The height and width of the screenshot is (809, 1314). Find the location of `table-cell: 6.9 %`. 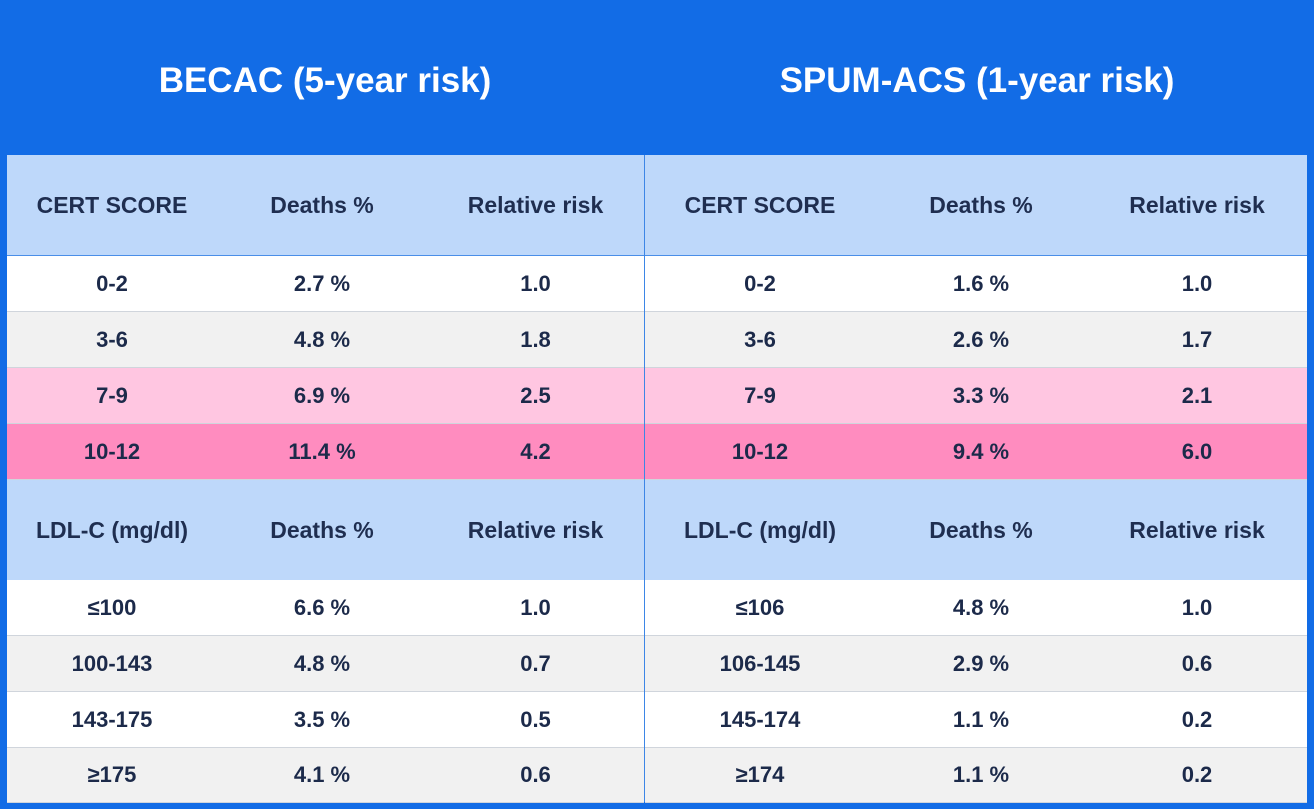

table-cell: 6.9 % is located at coordinates (322, 395).